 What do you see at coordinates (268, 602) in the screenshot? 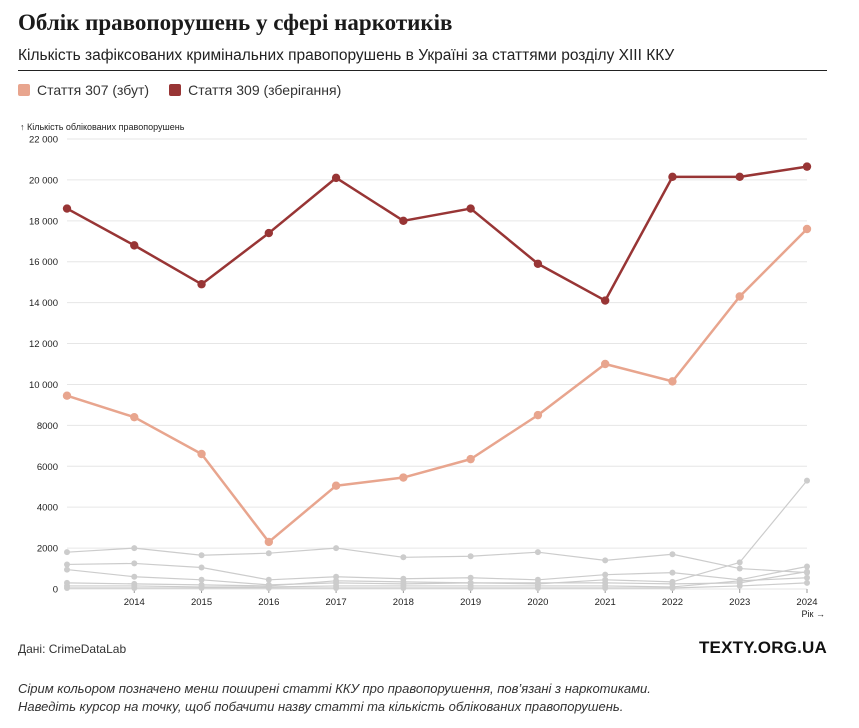
I see `x-tick-label: 2016` at bounding box center [268, 602].